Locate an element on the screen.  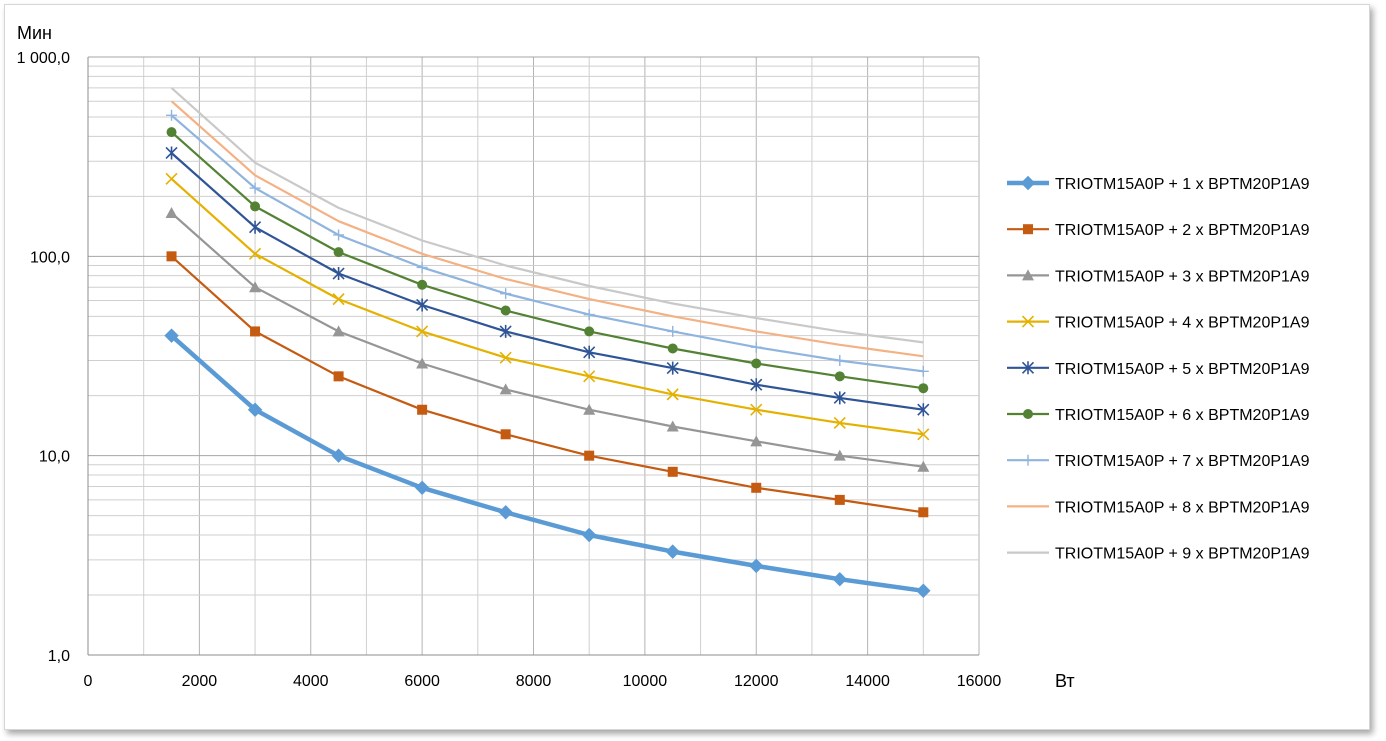
x-tick-label: 8000 is located at coordinates (534, 681).